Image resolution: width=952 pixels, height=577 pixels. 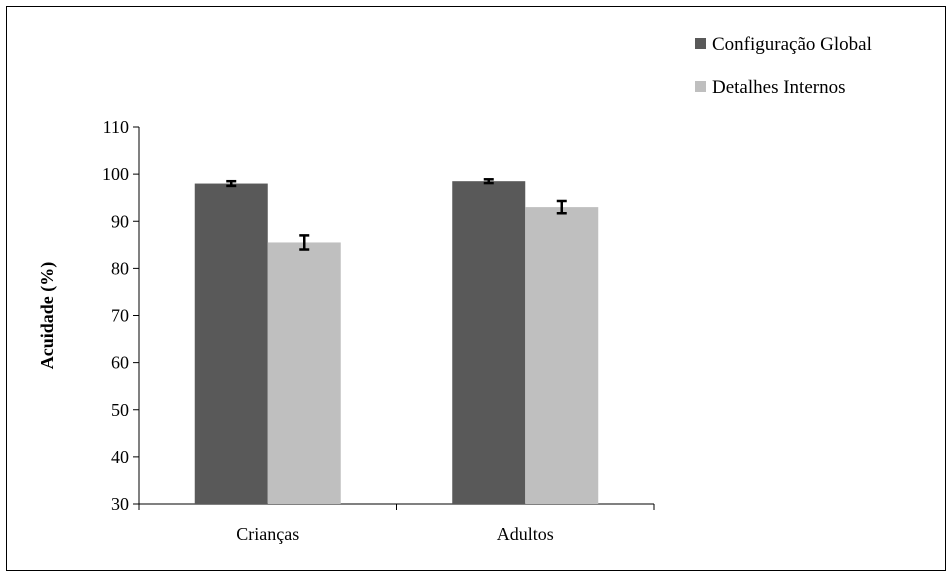 I want to click on y-tick-label: 110, so click(x=116, y=127).